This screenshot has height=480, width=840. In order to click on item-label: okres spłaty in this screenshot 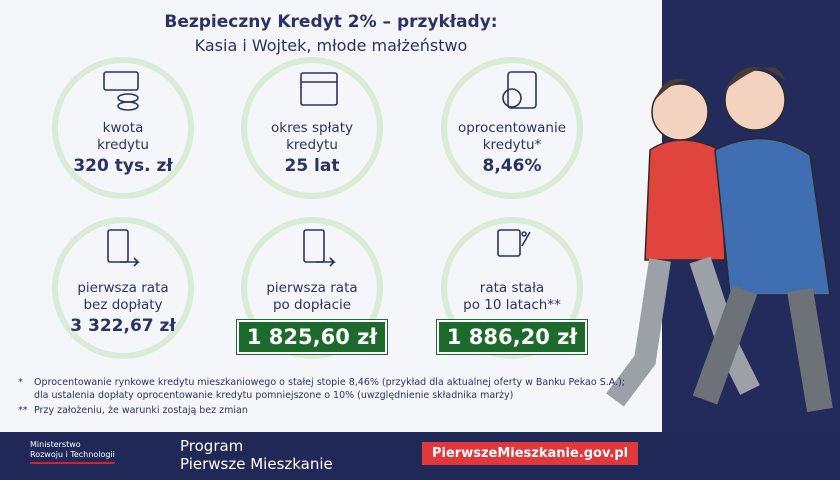, I will do `click(312, 128)`.